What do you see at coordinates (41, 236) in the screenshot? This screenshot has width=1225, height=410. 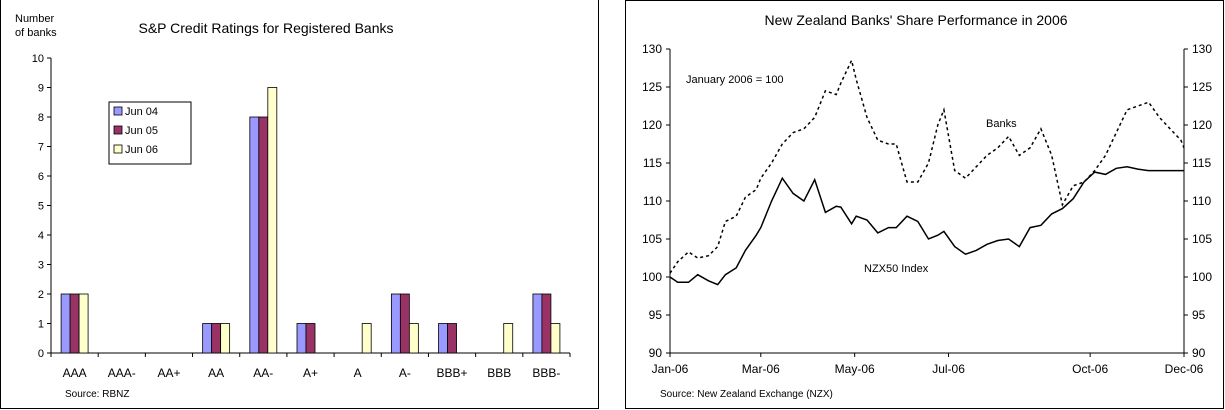 I see `y-tick-label: 4` at bounding box center [41, 236].